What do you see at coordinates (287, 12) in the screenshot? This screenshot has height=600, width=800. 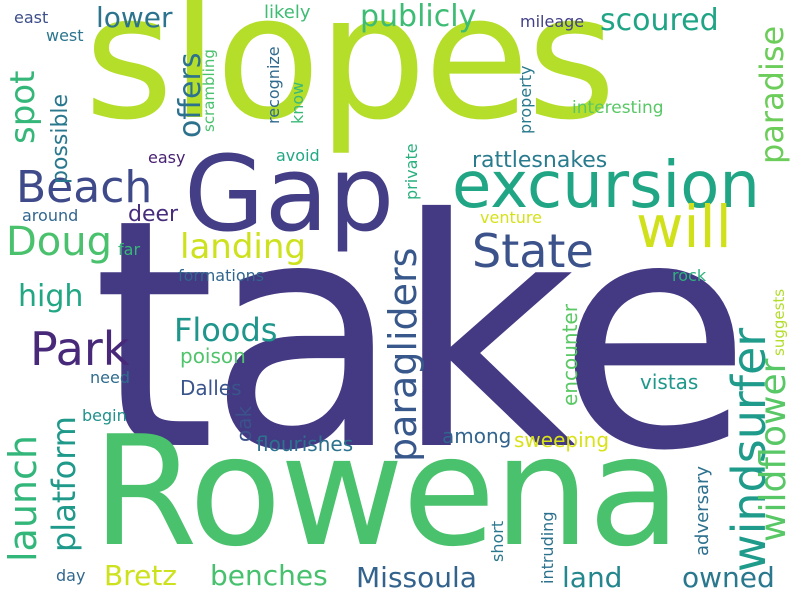 I see `word-likely: likely` at bounding box center [287, 12].